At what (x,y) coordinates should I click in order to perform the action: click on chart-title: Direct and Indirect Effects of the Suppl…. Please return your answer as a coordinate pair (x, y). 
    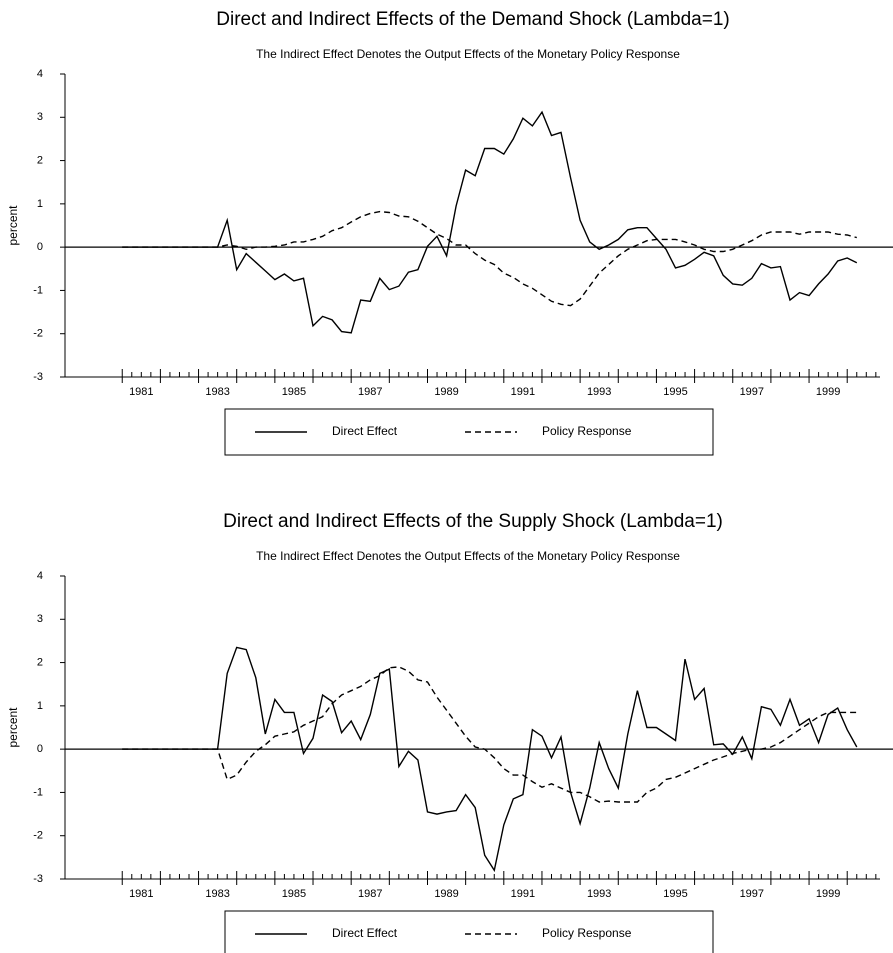
    Looking at the image, I should click on (473, 521).